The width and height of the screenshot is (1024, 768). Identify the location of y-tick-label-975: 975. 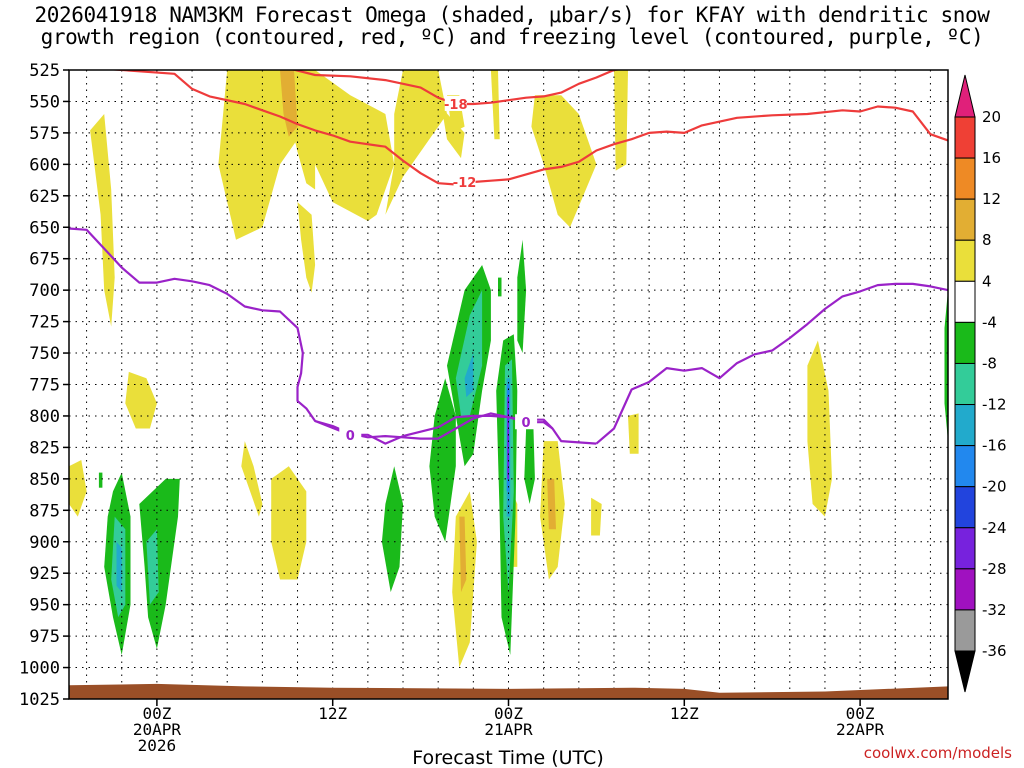
(44, 637).